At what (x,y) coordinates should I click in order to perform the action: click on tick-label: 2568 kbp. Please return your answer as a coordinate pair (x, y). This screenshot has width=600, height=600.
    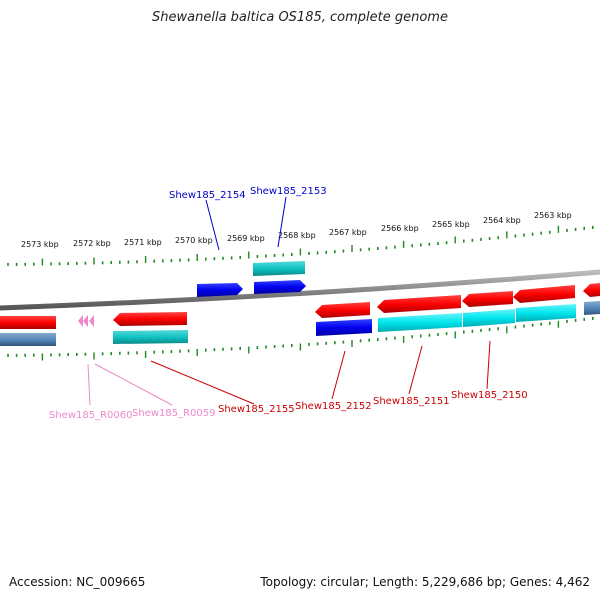
    Looking at the image, I should click on (297, 235).